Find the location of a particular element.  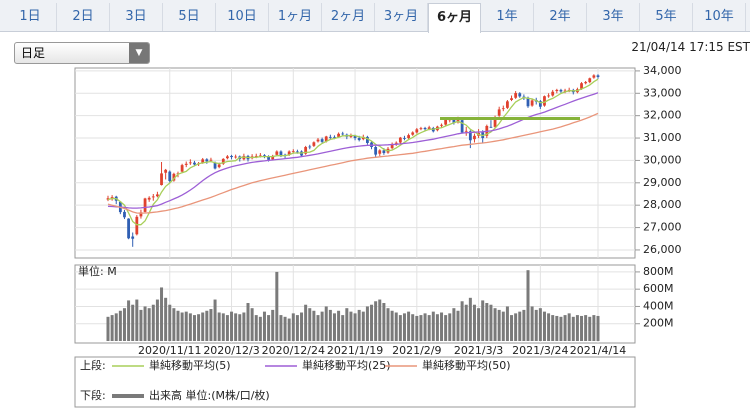

y-tick-label: 26,000 is located at coordinates (662, 249).